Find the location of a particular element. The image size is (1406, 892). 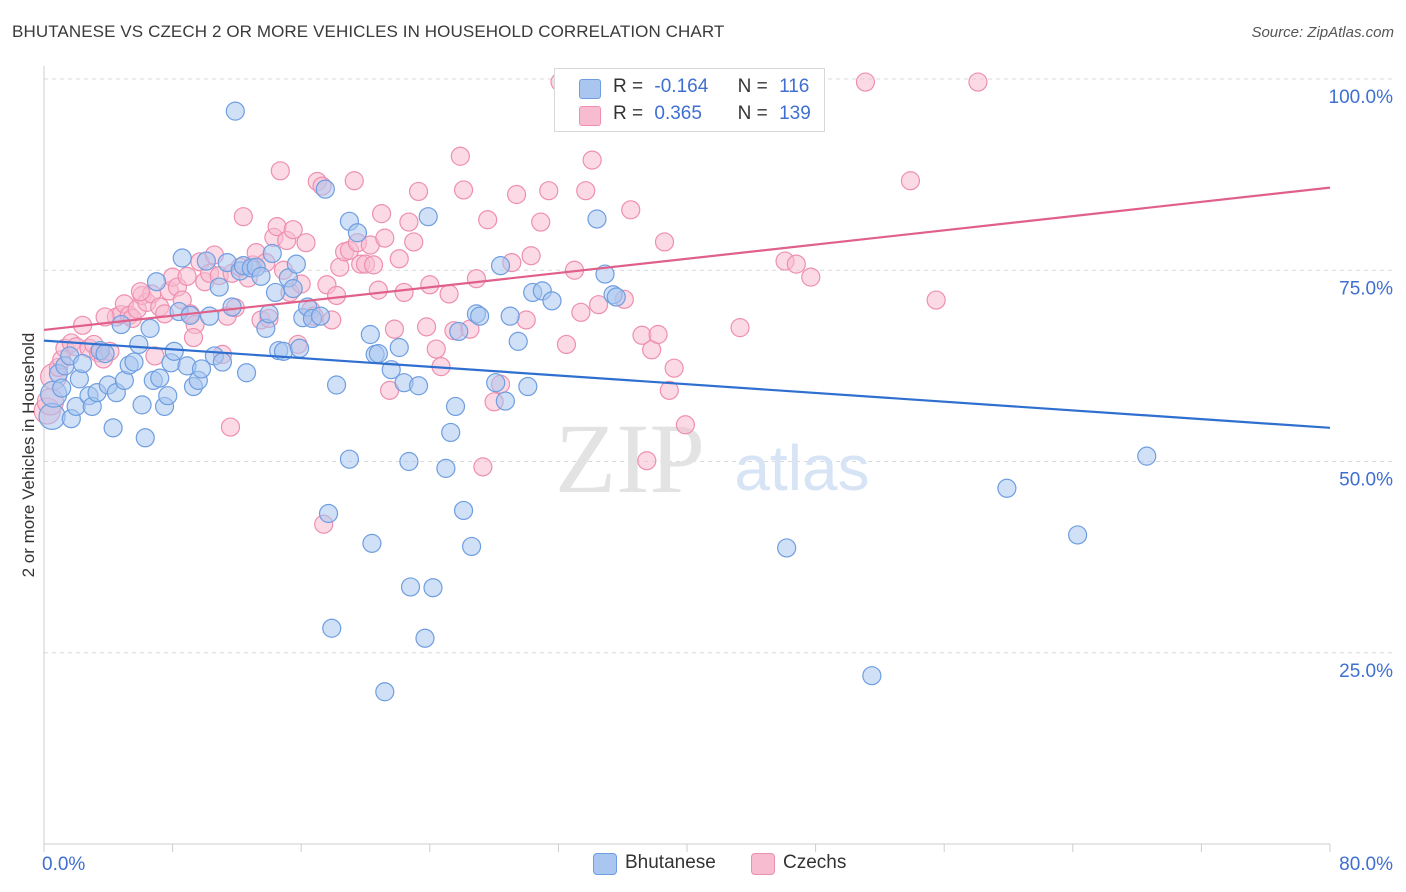

bhutanese-r-label: R = is located at coordinates (628, 86).